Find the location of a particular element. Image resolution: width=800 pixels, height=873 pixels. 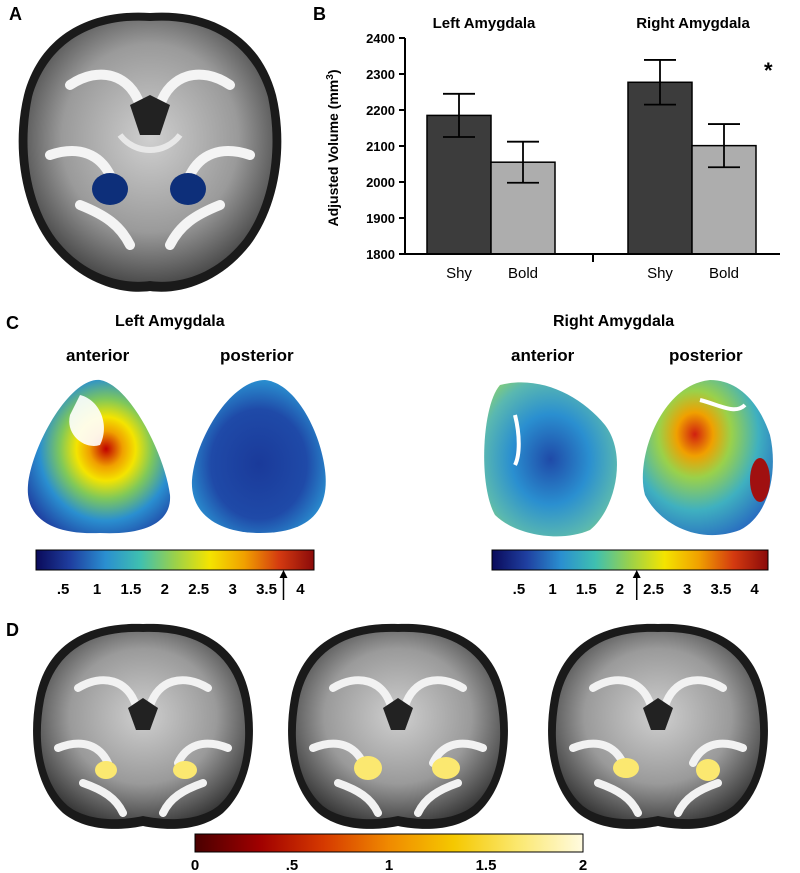

paneld-tick-label: 1.5 is located at coordinates (486, 864).